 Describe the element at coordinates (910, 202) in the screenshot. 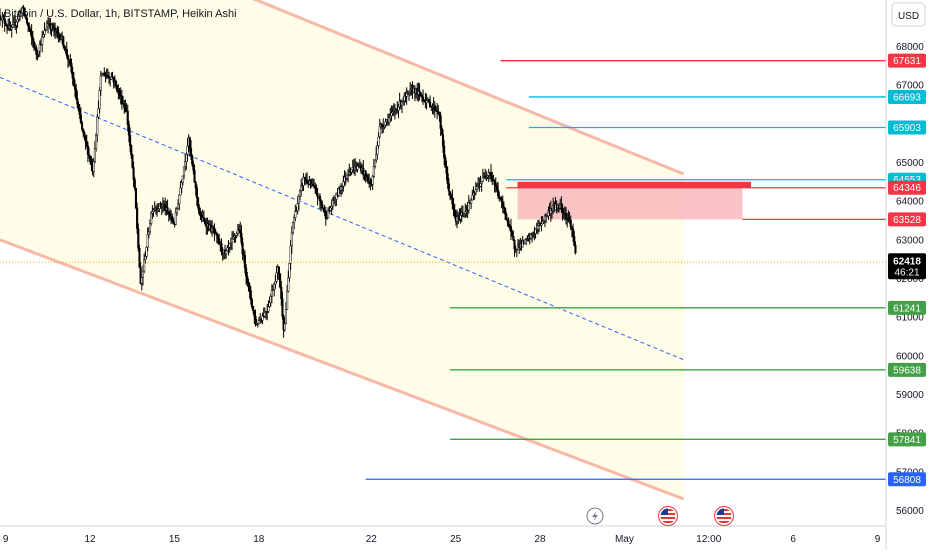

I see `y-tick-label: 64000` at that location.